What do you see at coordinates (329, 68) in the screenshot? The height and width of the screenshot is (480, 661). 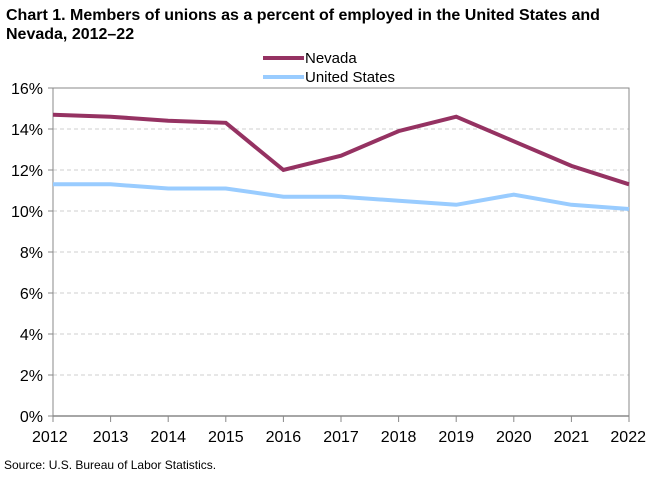 I see `legend: Nevada United States` at bounding box center [329, 68].